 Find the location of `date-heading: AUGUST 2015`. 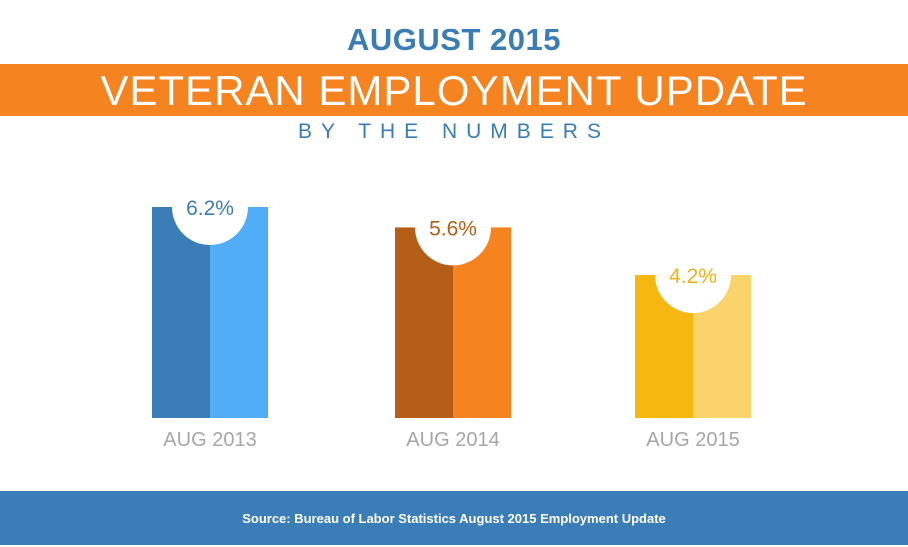

date-heading: AUGUST 2015 is located at coordinates (454, 39).